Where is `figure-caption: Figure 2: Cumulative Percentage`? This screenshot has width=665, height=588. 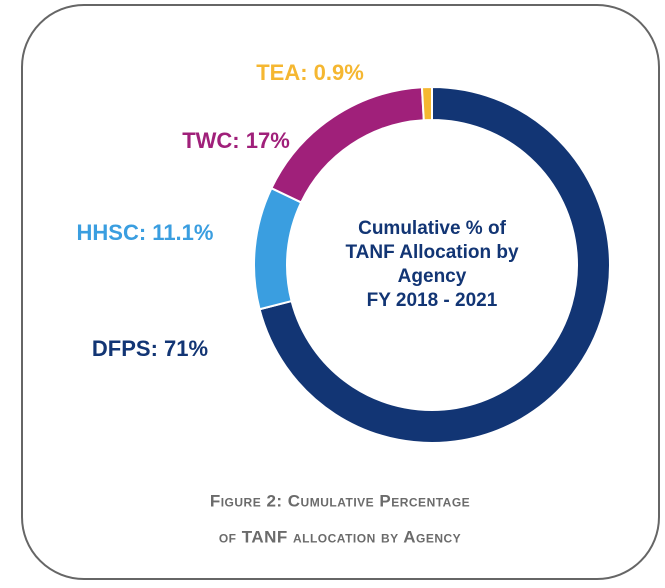
figure-caption: Figure 2: Cumulative Percentage is located at coordinates (340, 500).